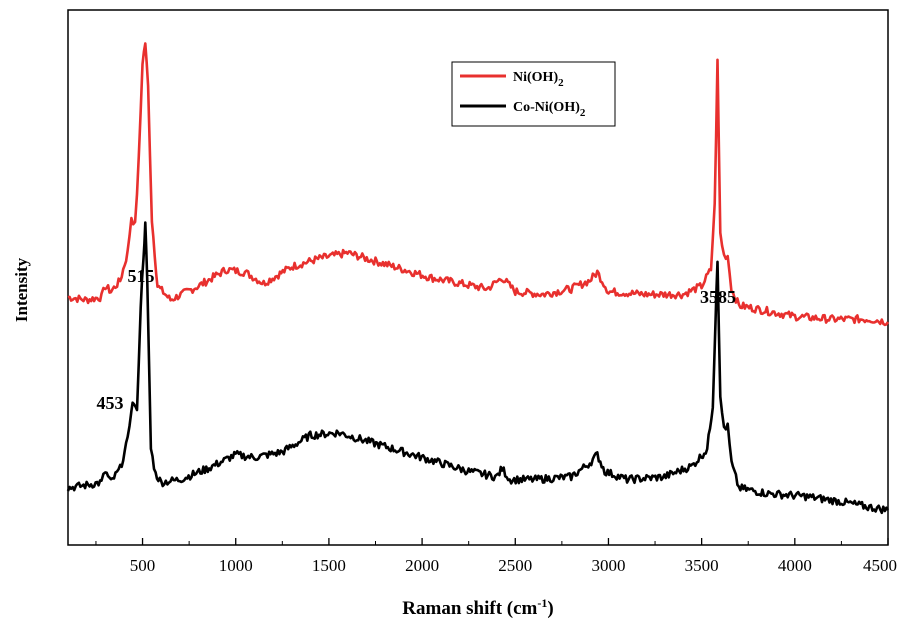 This screenshot has width=917, height=622. What do you see at coordinates (477, 607) in the screenshot?
I see `x-axis-label: Raman shift (cm-1)` at bounding box center [477, 607].